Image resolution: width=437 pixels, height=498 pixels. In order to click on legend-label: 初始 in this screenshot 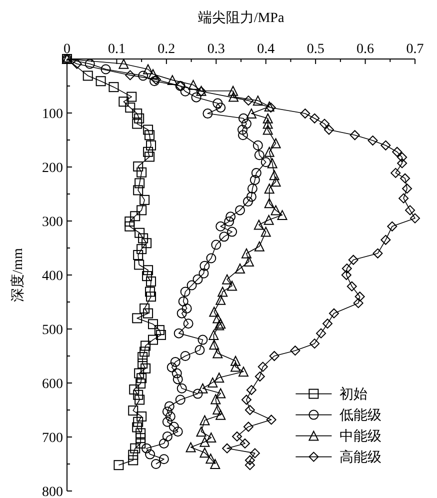, I will do `click(354, 394)`.